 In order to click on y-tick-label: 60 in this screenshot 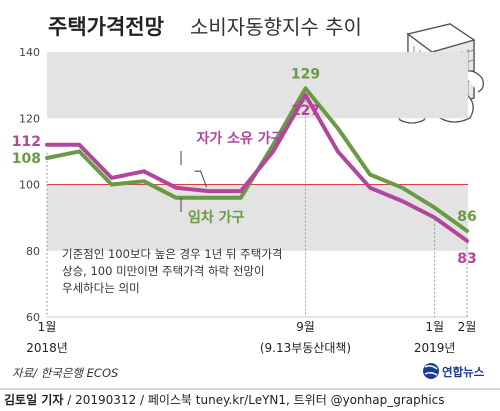, I will do `click(33, 317)`.